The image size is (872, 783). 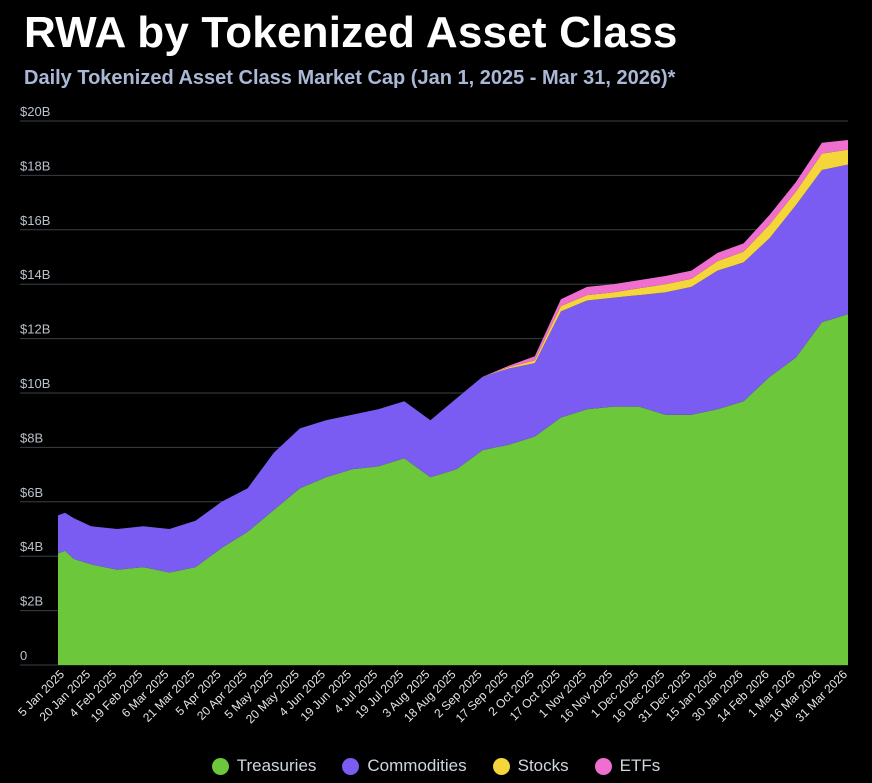 I want to click on y-tick-label: $6B, so click(x=31, y=492).